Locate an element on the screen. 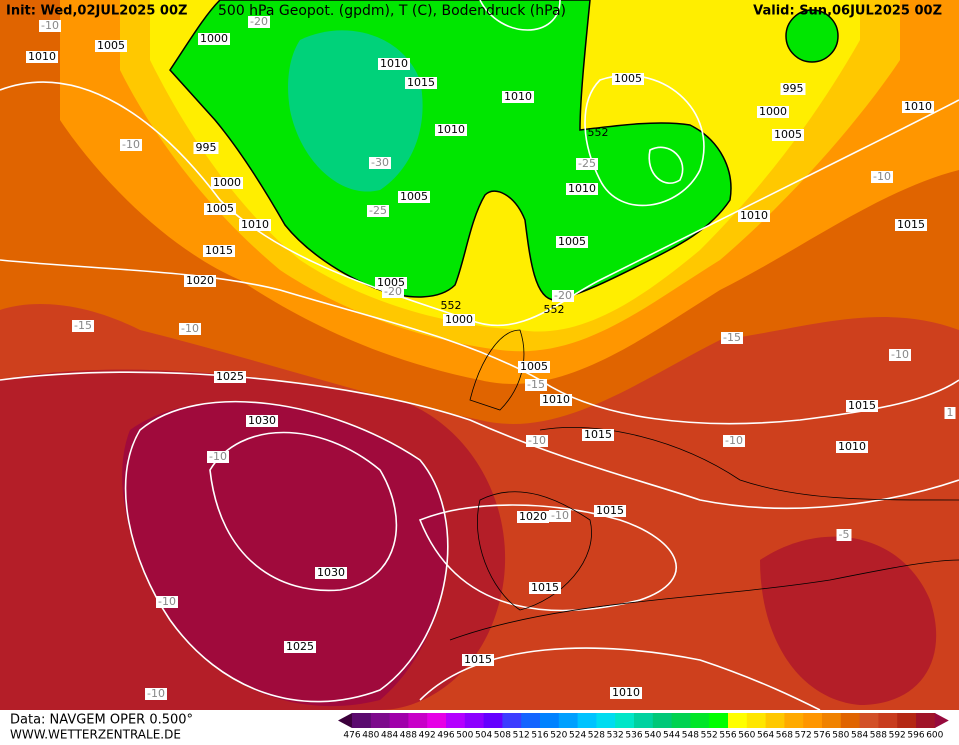 Image resolution: width=959 pixels, height=745 pixels. colorbar-label: 476 is located at coordinates (351, 736).